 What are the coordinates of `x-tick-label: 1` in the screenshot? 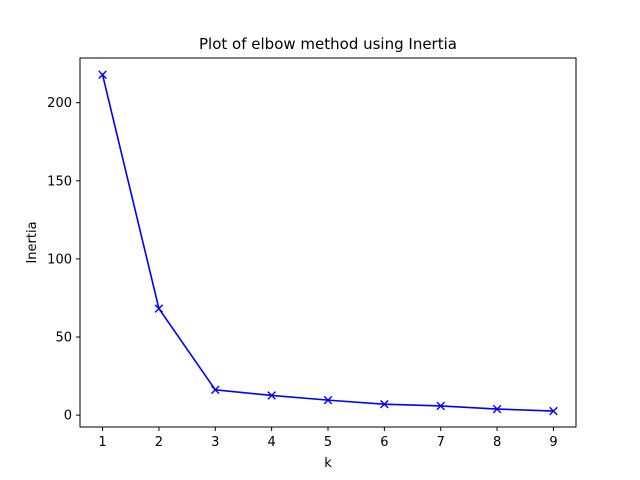 It's located at (102, 442).